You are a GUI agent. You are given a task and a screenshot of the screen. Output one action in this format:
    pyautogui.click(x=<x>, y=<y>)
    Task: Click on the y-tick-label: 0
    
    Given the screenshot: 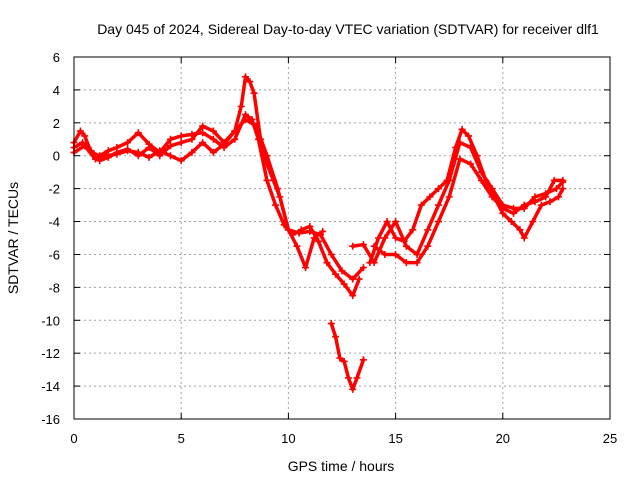 What is the action you would take?
    pyautogui.click(x=56, y=156)
    